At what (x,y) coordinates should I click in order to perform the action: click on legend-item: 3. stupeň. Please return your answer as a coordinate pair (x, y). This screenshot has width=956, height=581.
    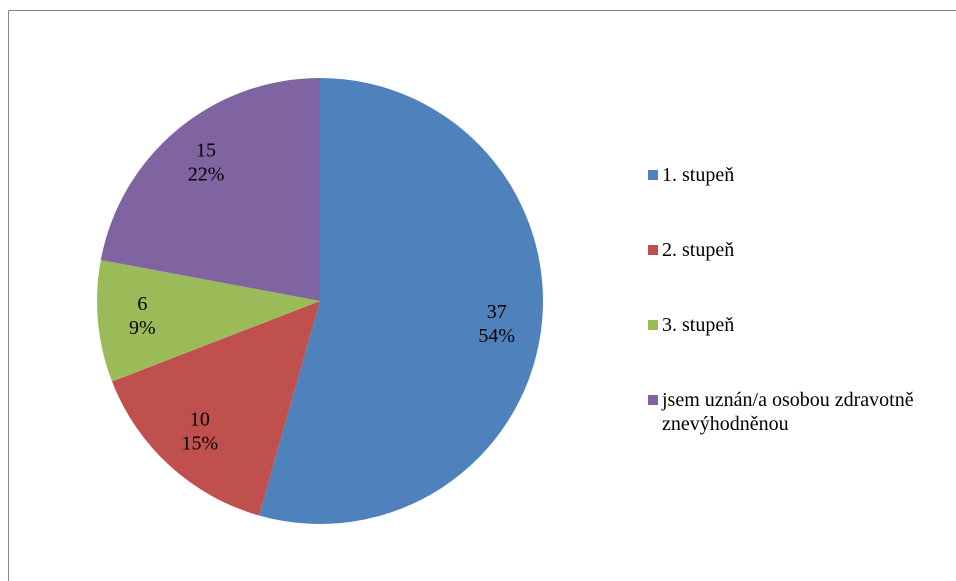
    Looking at the image, I should click on (802, 325).